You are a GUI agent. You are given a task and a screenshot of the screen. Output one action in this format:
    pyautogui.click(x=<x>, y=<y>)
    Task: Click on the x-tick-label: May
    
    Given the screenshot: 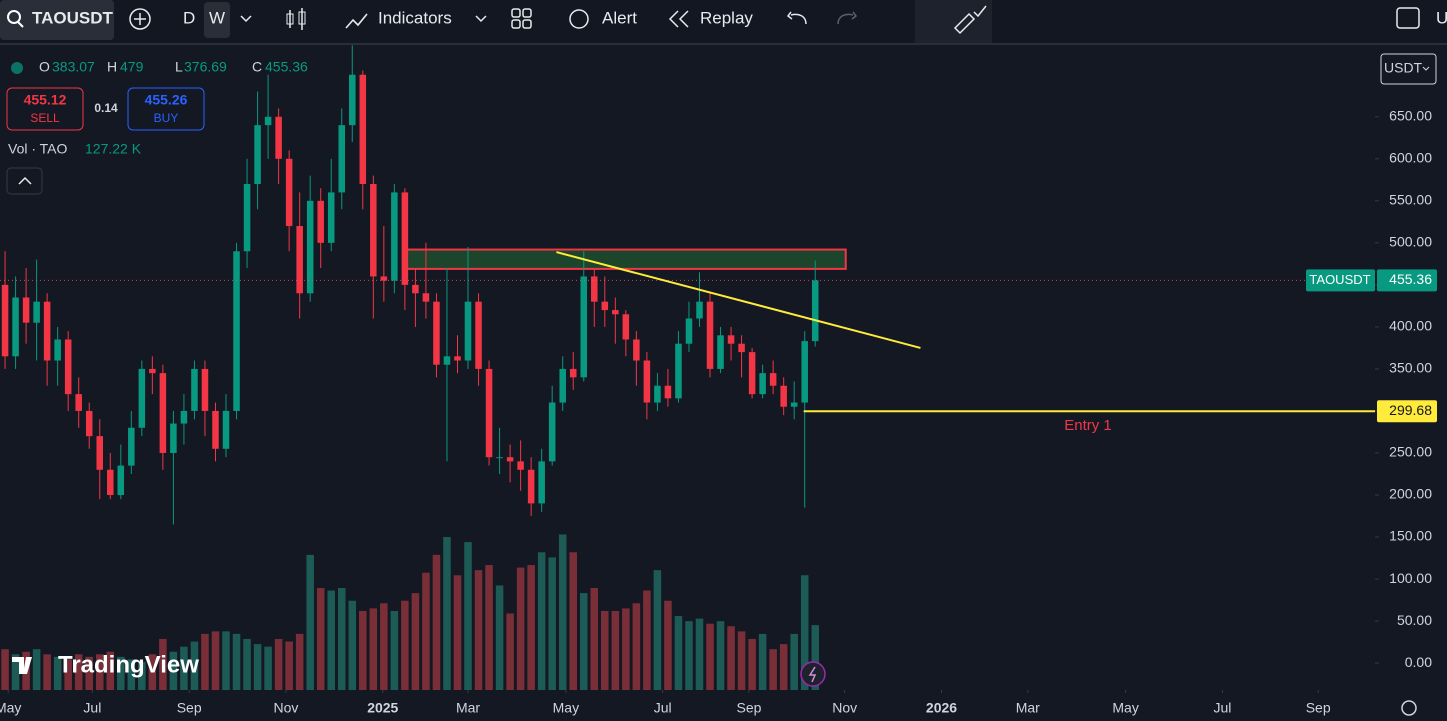 What is the action you would take?
    pyautogui.click(x=10, y=708)
    